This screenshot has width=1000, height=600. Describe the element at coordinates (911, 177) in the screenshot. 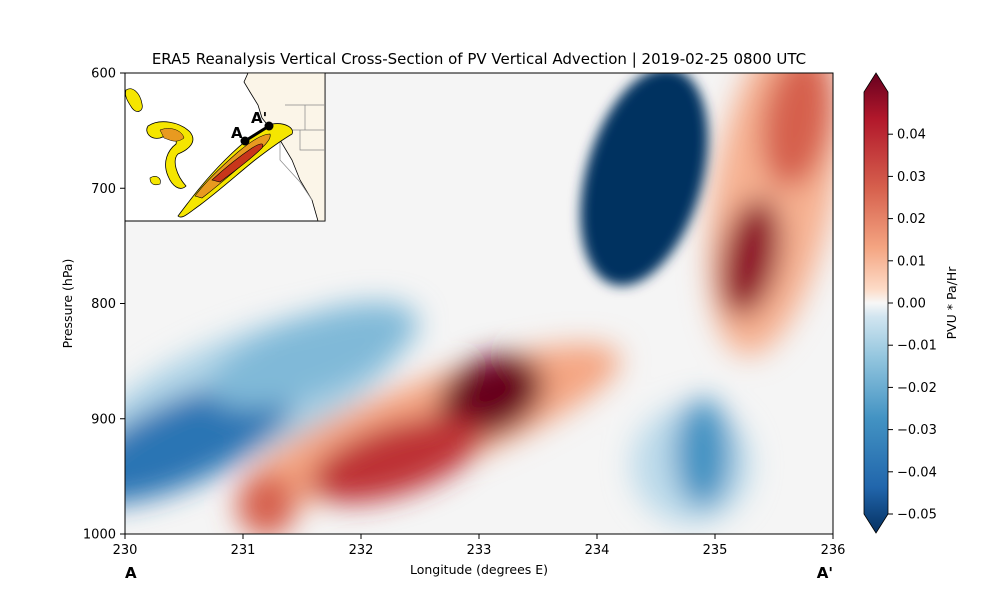

I see `colorbar-tick-label: 0.03` at that location.